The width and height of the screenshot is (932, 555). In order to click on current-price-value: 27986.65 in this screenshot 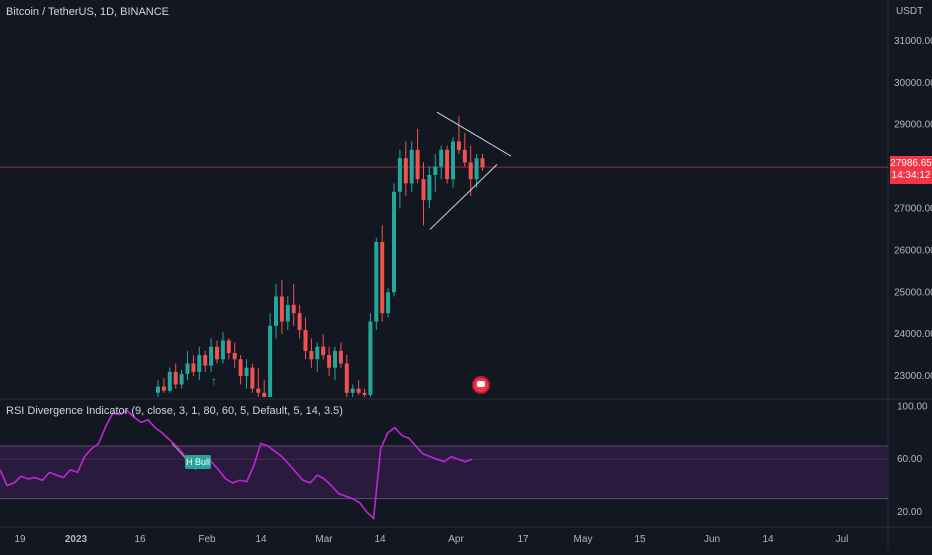, I will do `click(911, 163)`.